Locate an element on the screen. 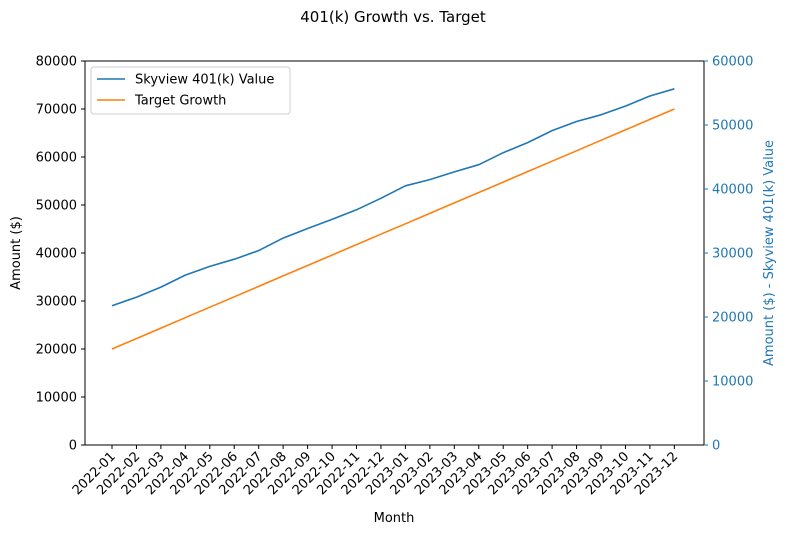 This screenshot has height=535, width=787. y-tick-label: 60000 is located at coordinates (56, 158).